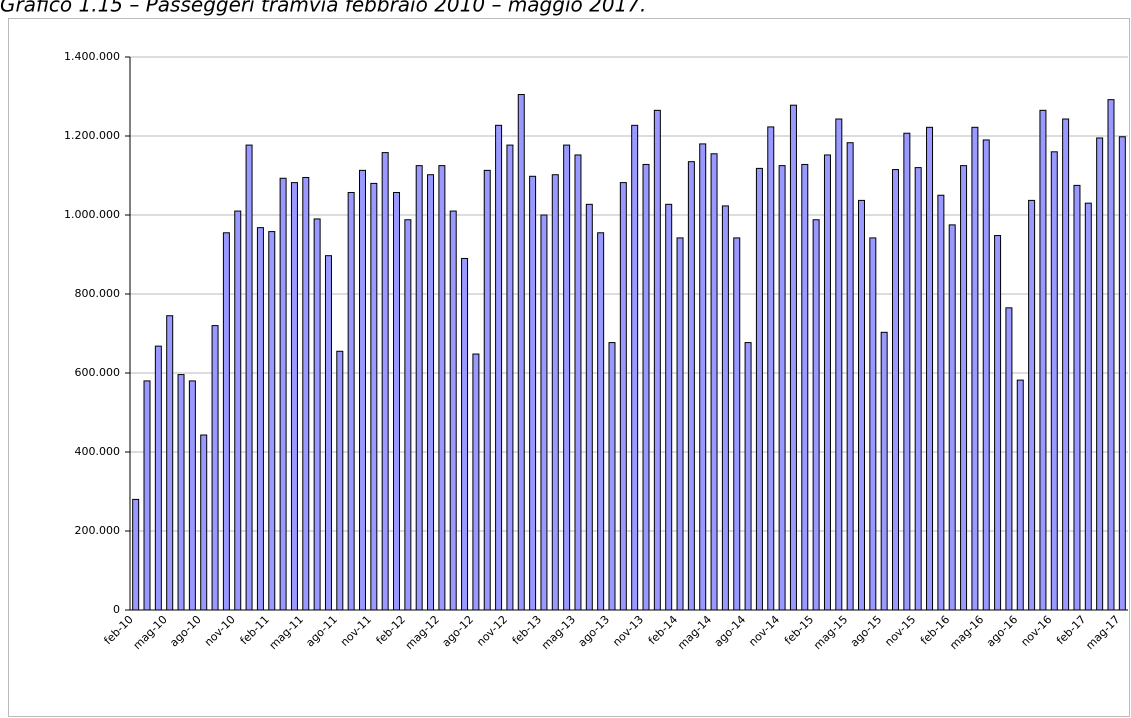  I want to click on x-tick-label: ago-10, so click(185, 631).